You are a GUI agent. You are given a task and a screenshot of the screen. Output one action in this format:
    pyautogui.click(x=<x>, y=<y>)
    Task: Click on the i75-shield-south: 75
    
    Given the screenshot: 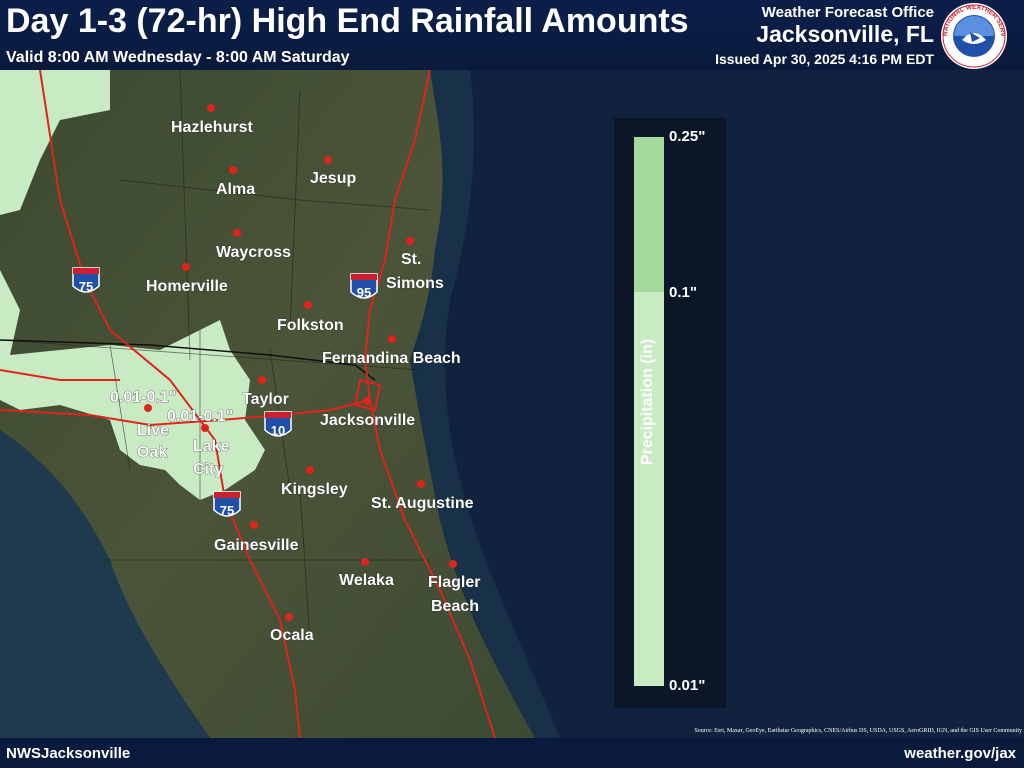 What is the action you would take?
    pyautogui.click(x=227, y=504)
    